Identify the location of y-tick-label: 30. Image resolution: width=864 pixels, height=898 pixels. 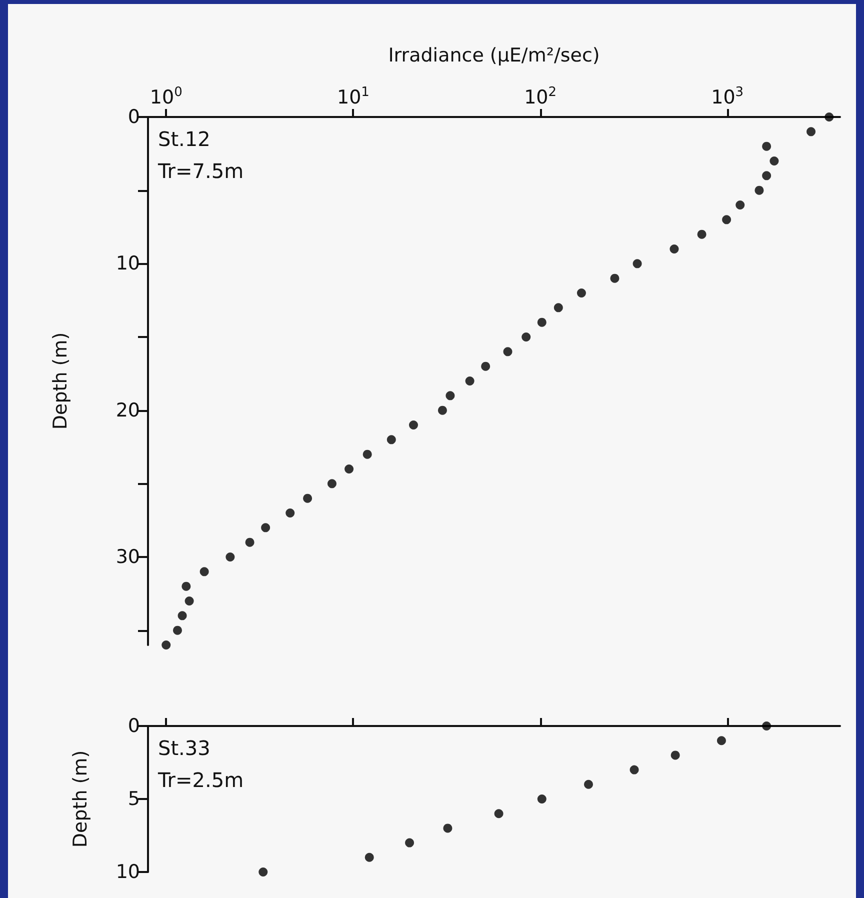
(128, 557).